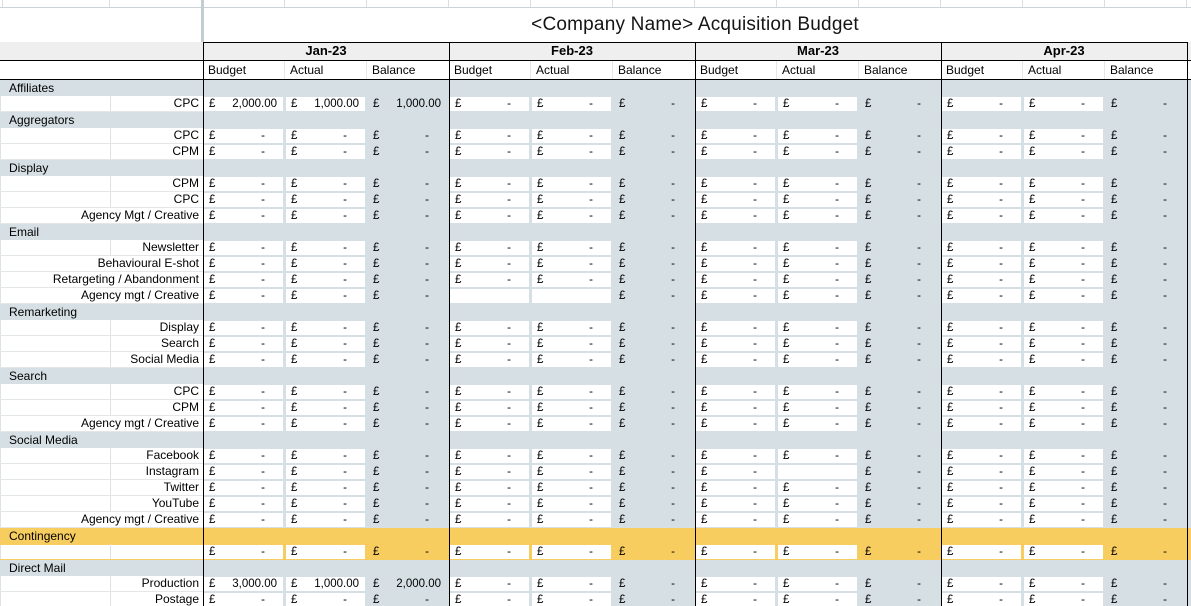  What do you see at coordinates (28, 376) in the screenshot?
I see `section-label: Search` at bounding box center [28, 376].